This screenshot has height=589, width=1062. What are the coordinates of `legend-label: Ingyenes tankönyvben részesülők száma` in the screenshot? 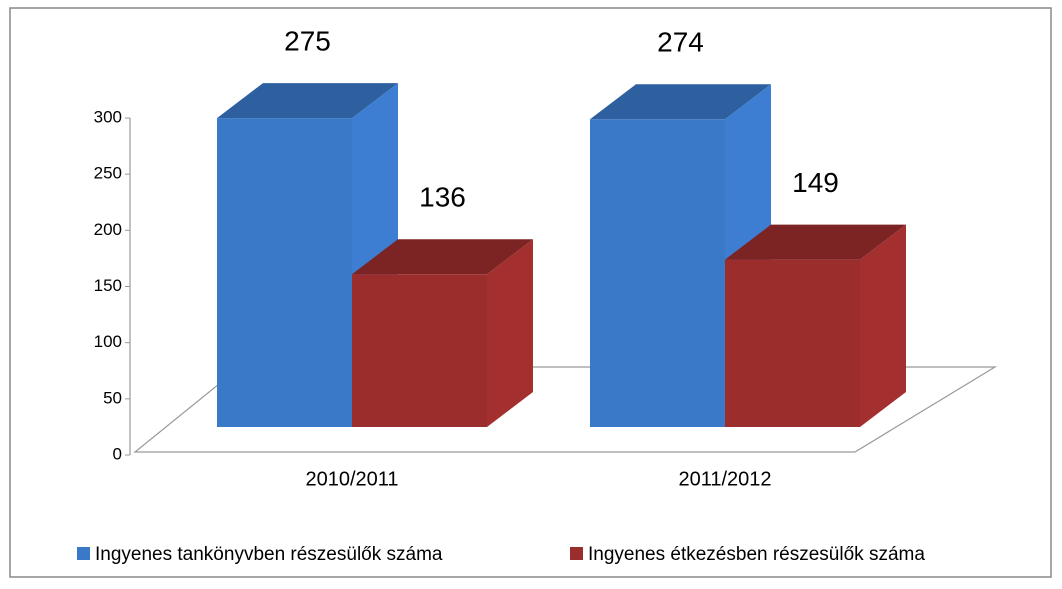 It's located at (269, 554).